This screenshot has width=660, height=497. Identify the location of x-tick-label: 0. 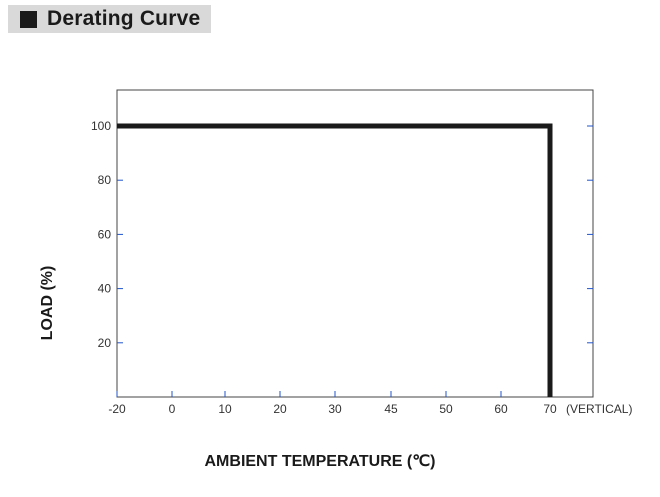
(172, 409).